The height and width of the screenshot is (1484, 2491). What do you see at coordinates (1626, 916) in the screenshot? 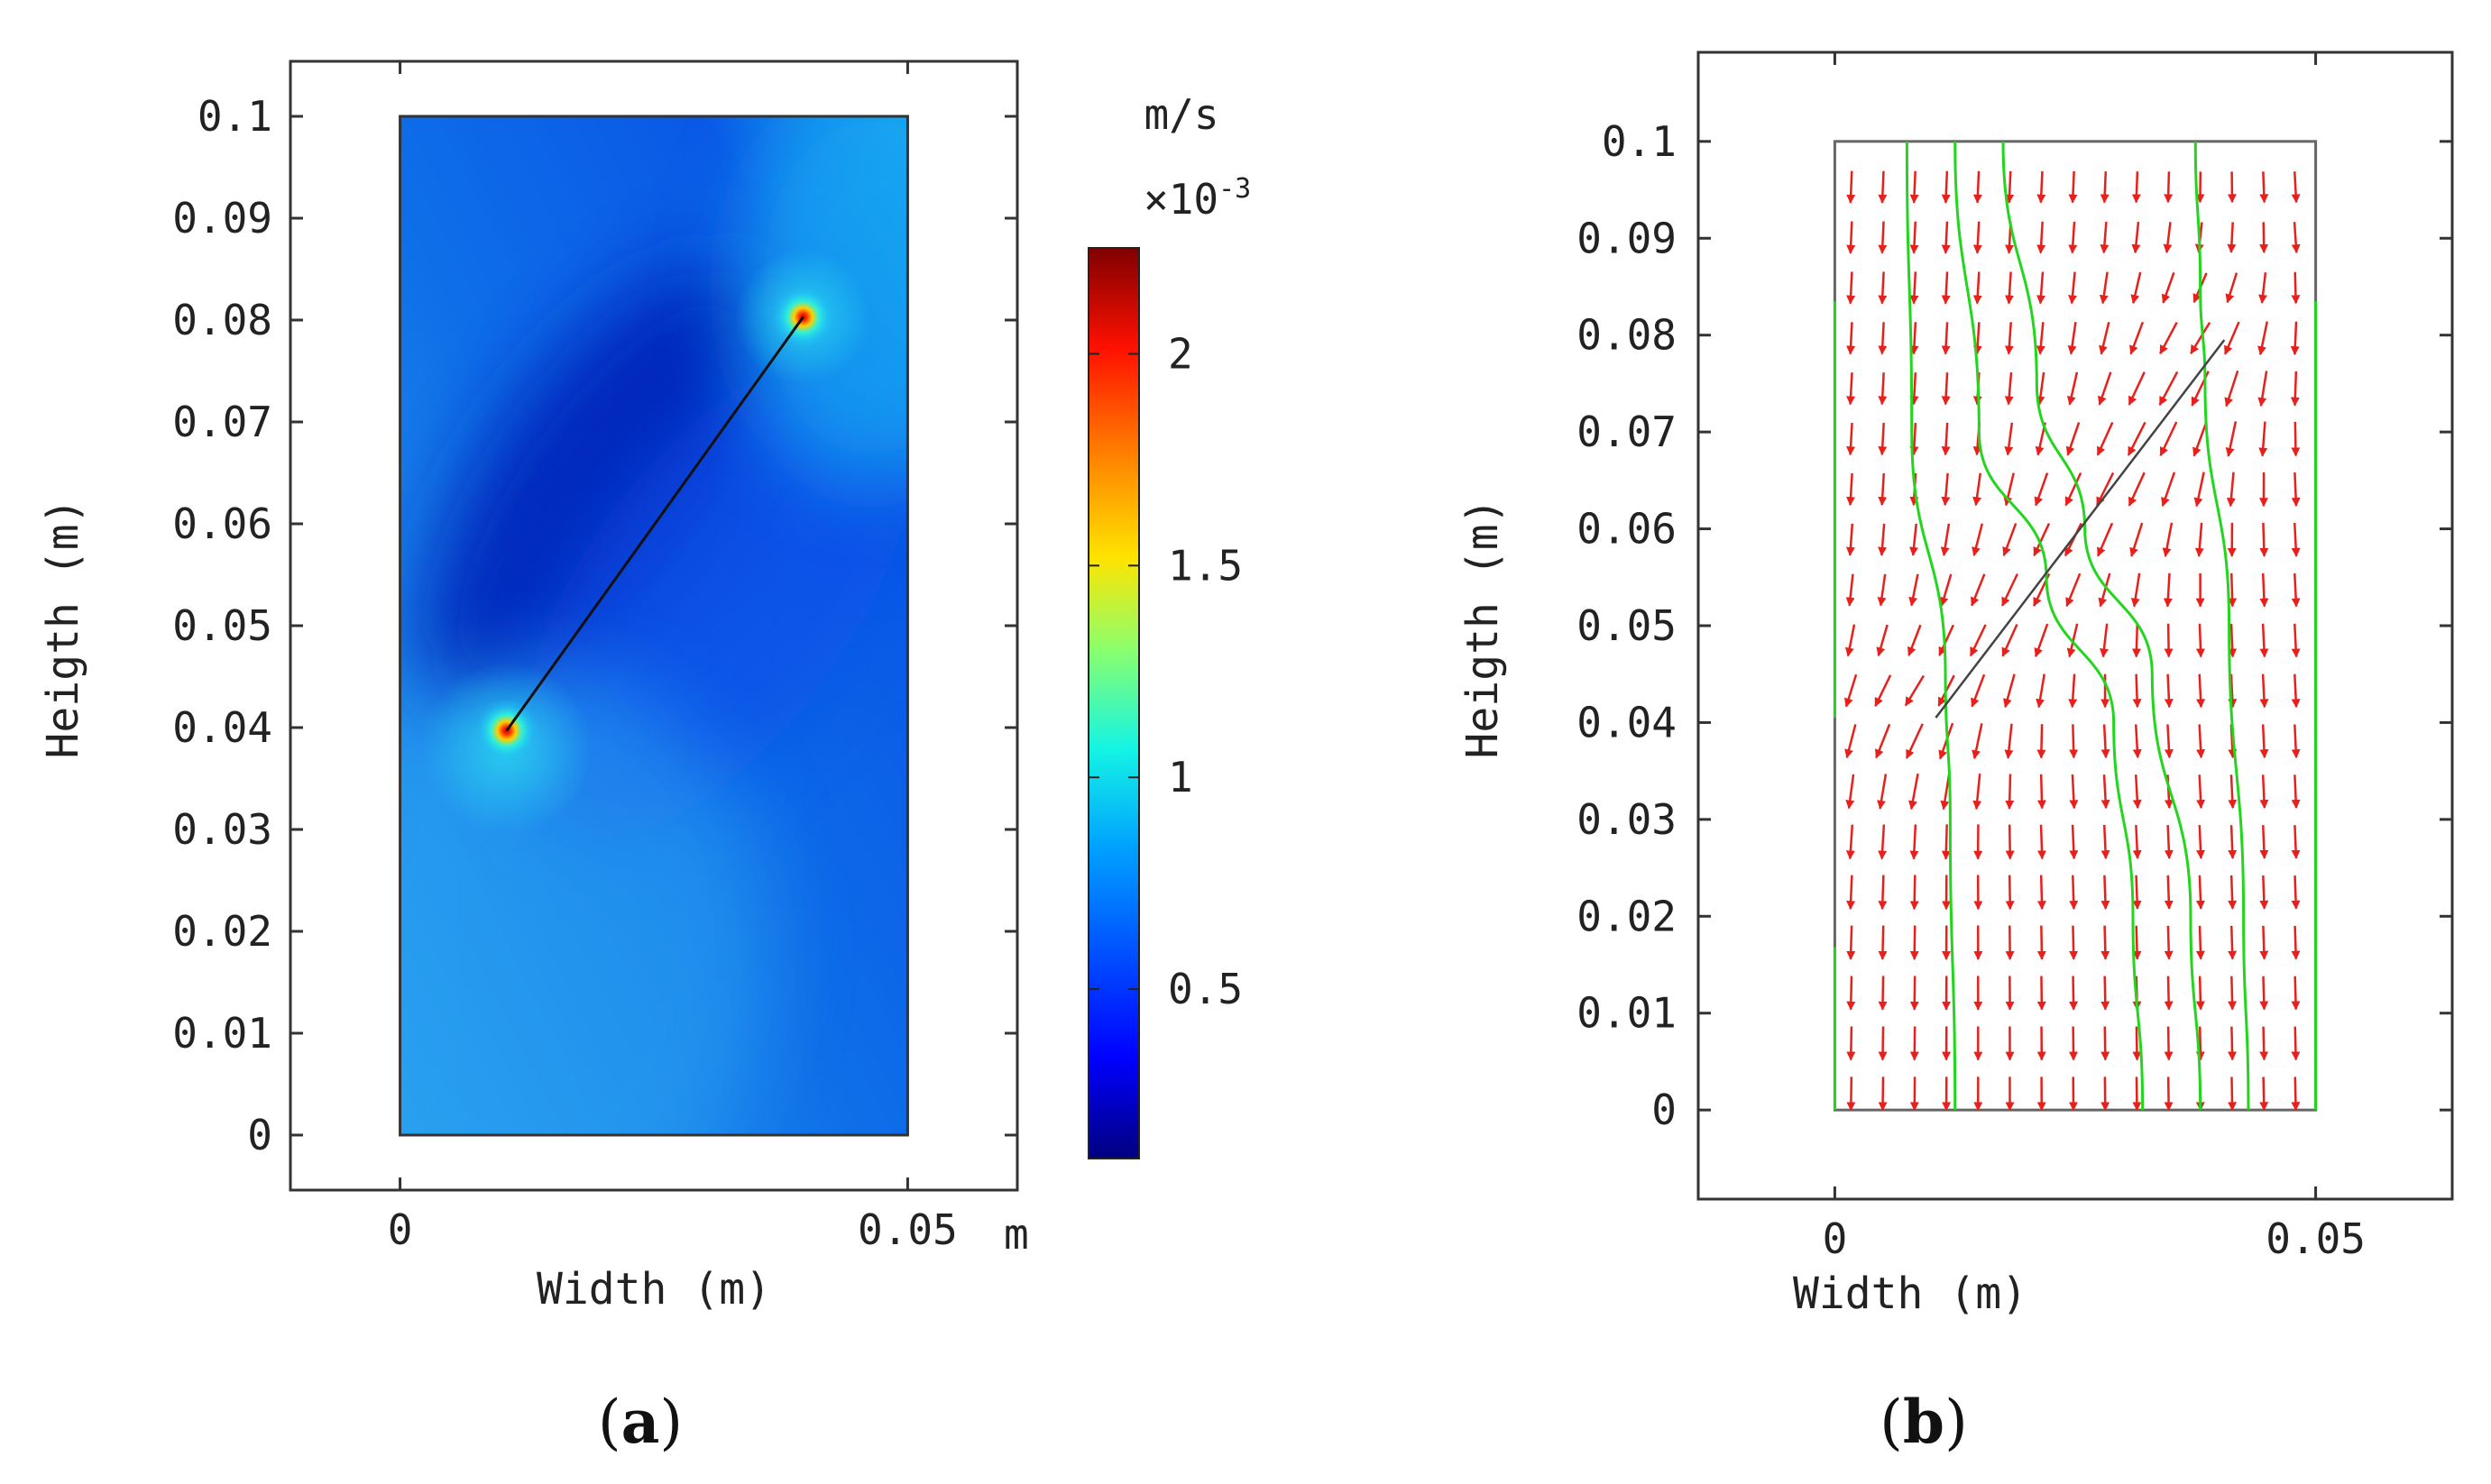
I see `y-tick-label: 0.02` at bounding box center [1626, 916].